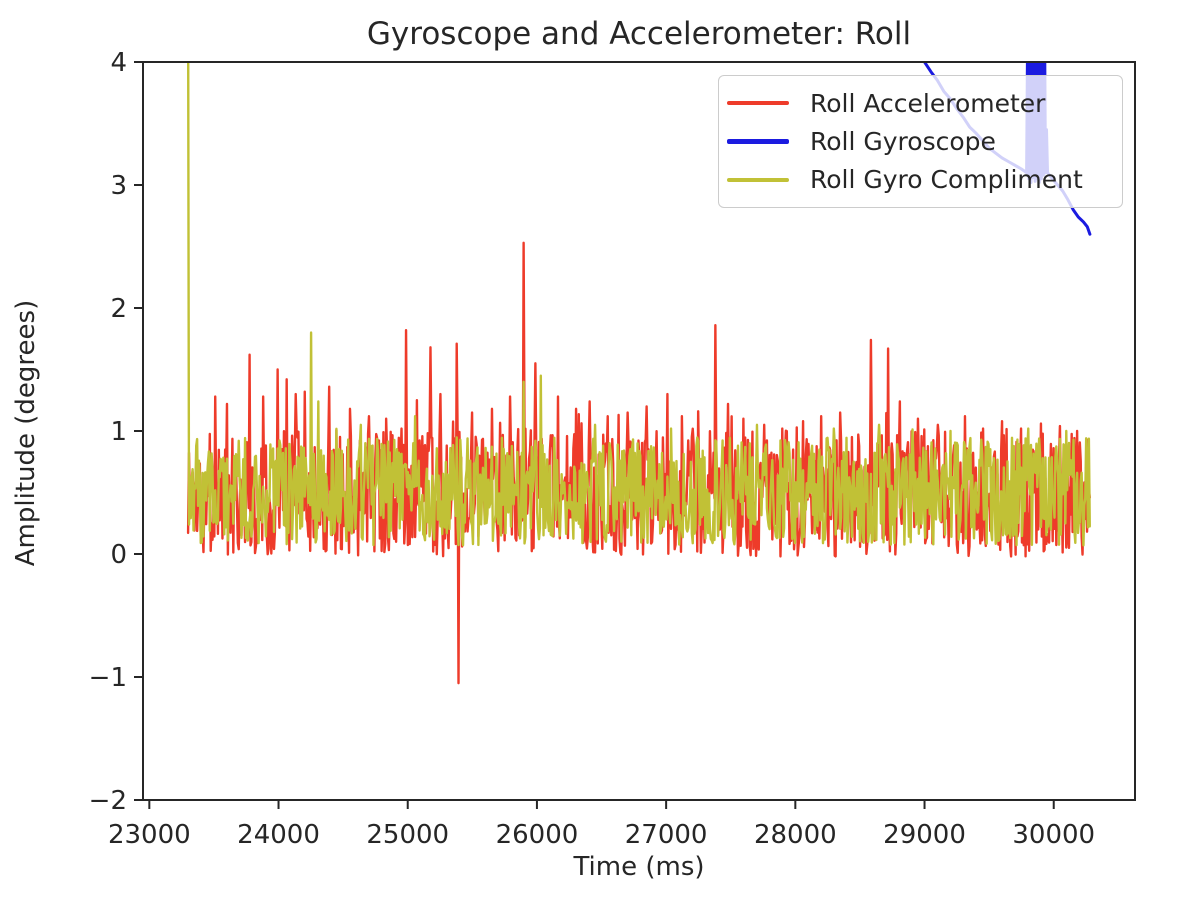 This screenshot has height=910, width=1198. I want to click on legend-label-gyro-compliment: Roll Gyro Compliment, so click(946, 180).